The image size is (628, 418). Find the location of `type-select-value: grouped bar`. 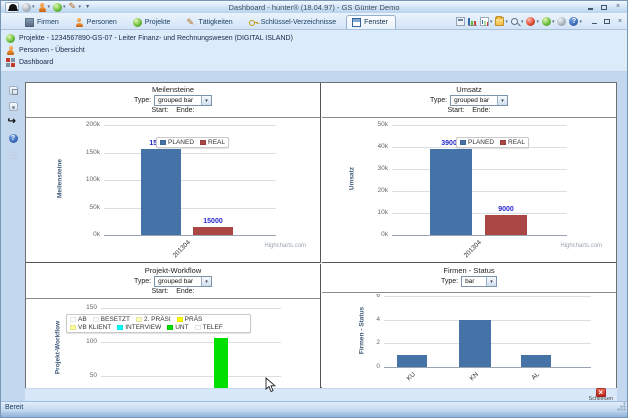

type-select-value: grouped bar is located at coordinates (176, 281).